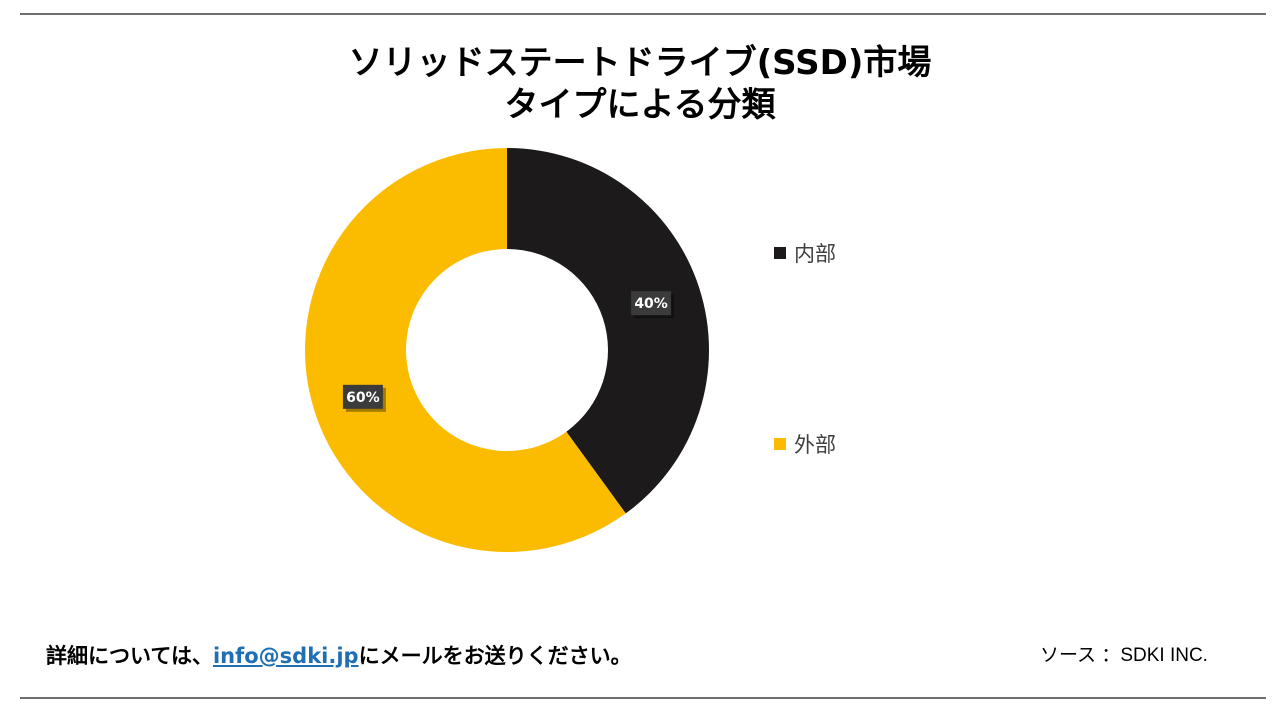 The image size is (1280, 720). I want to click on contact-note: 詳細については、info@sdki.jpにメールをお送りください。, so click(339, 655).